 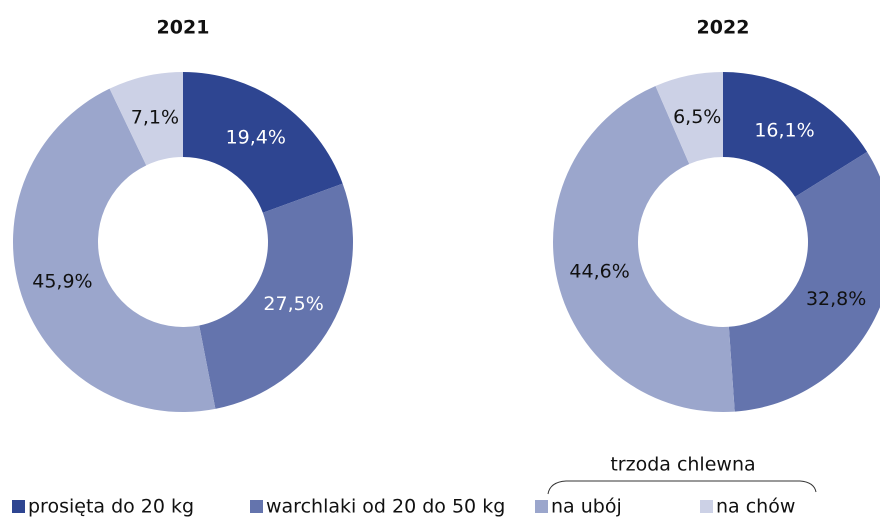 I want to click on legend-label: warchlaki od 20 do 50 kg, so click(x=385, y=507).